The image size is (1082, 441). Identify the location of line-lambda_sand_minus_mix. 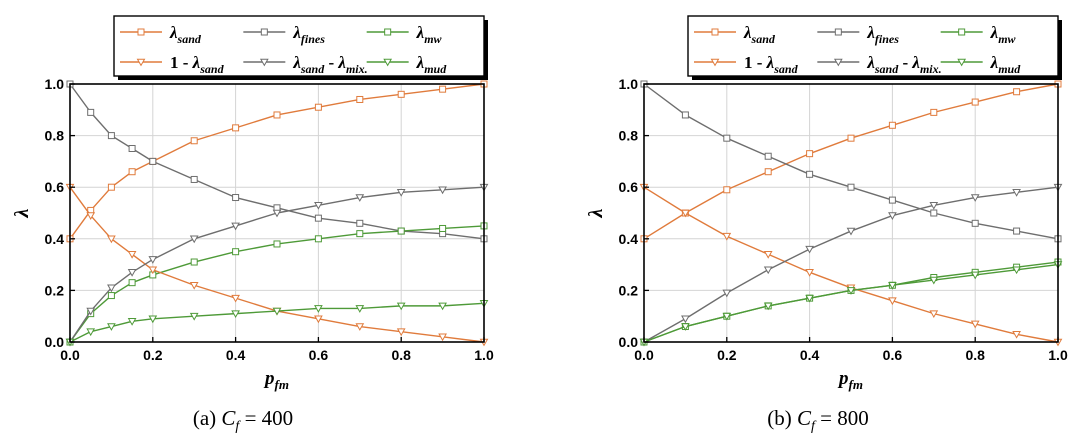
(851, 264).